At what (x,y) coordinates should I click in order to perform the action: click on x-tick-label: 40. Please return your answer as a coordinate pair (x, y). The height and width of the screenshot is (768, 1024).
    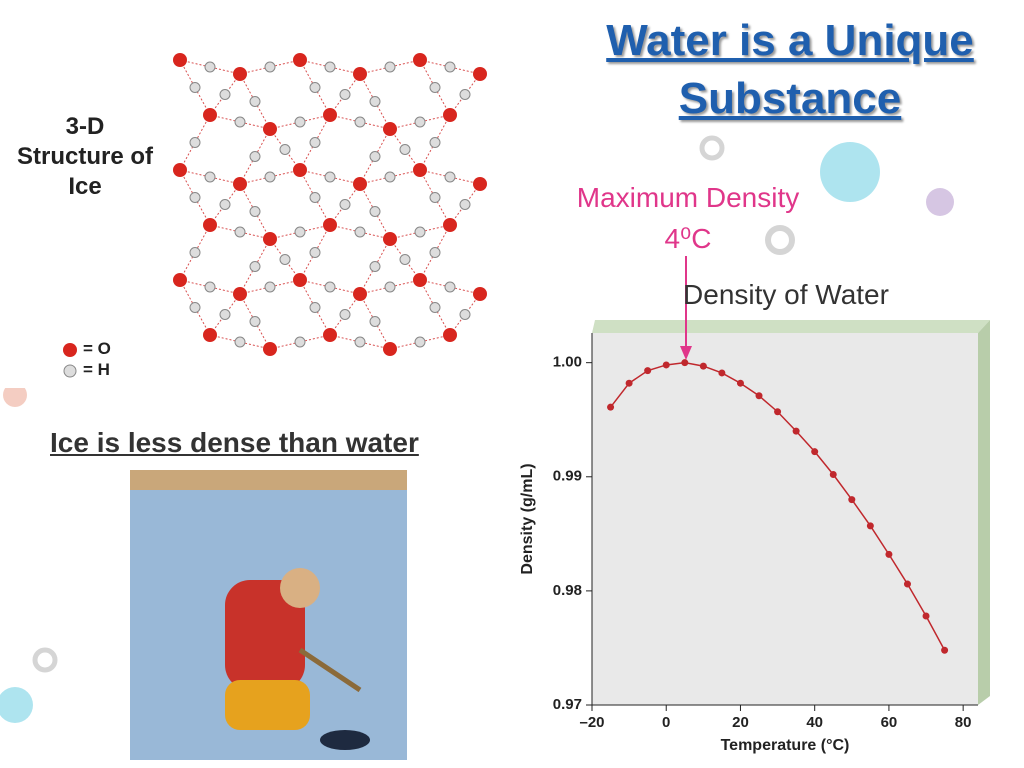
    Looking at the image, I should click on (814, 722).